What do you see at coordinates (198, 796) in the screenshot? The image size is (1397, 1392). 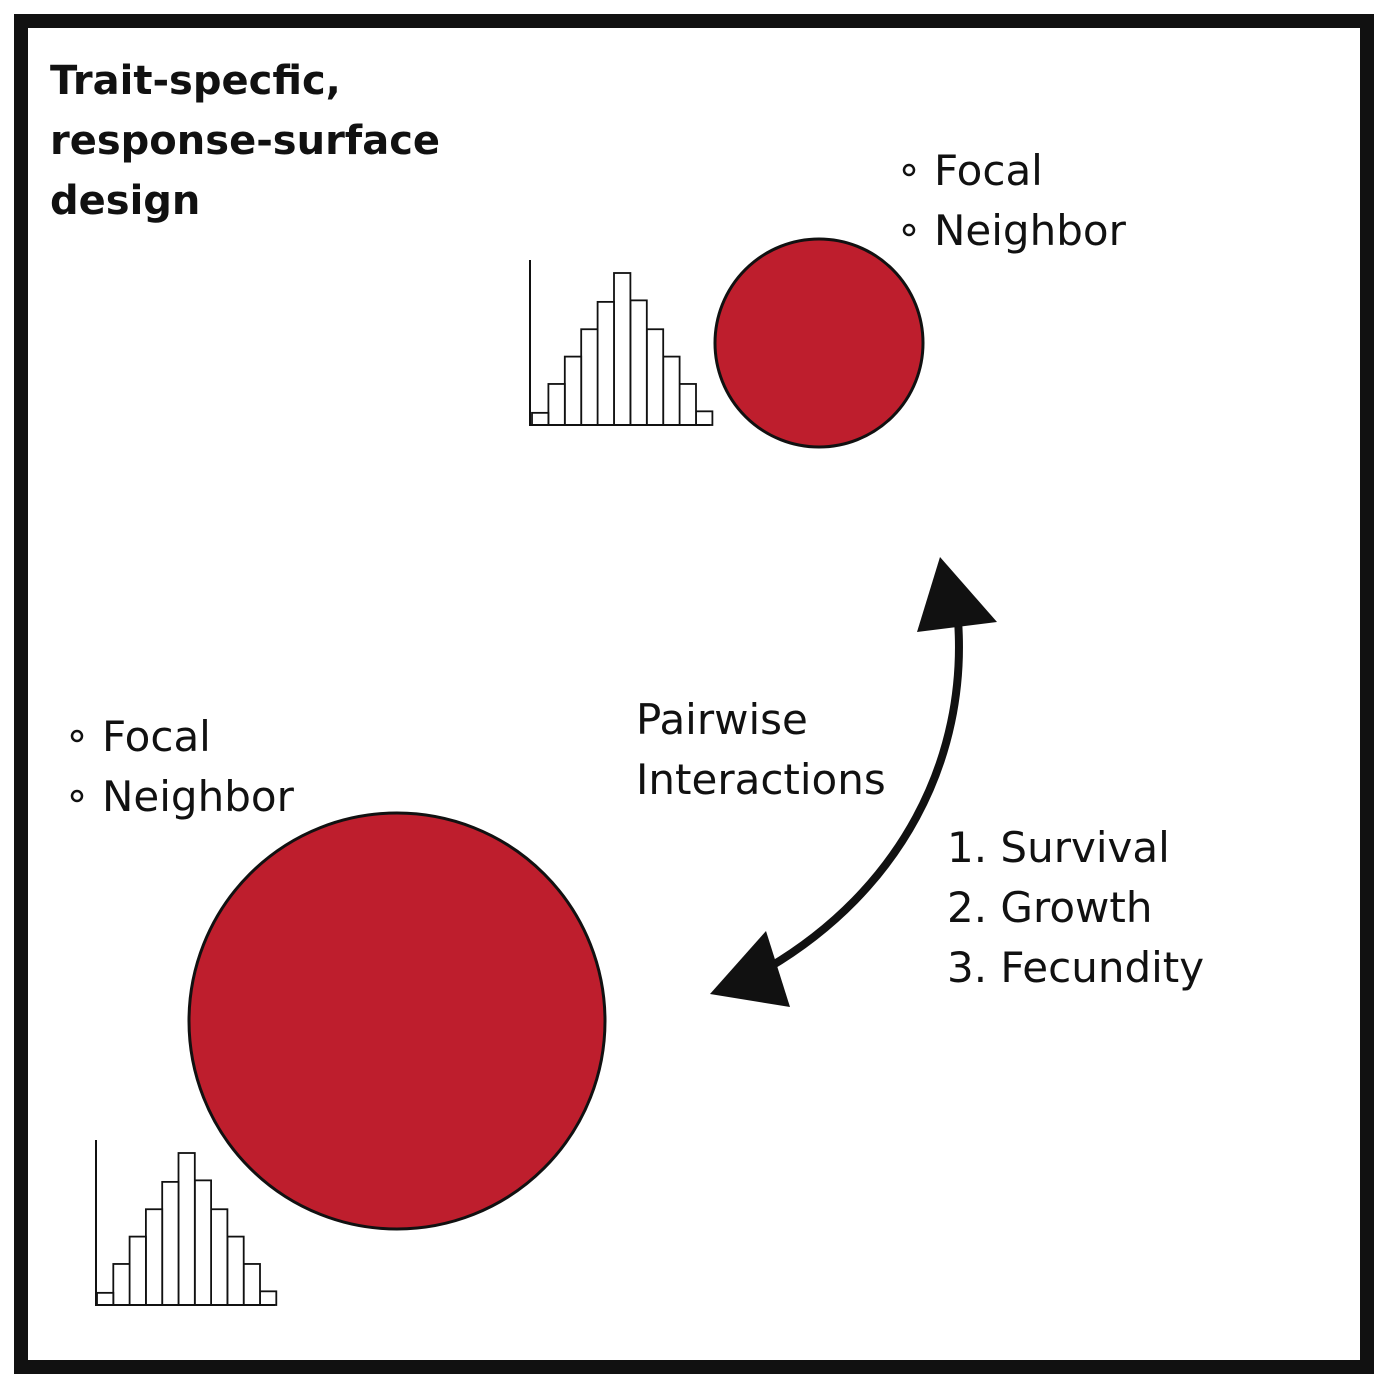 I see `bottom-legend-neighbor: Neighbor` at bounding box center [198, 796].